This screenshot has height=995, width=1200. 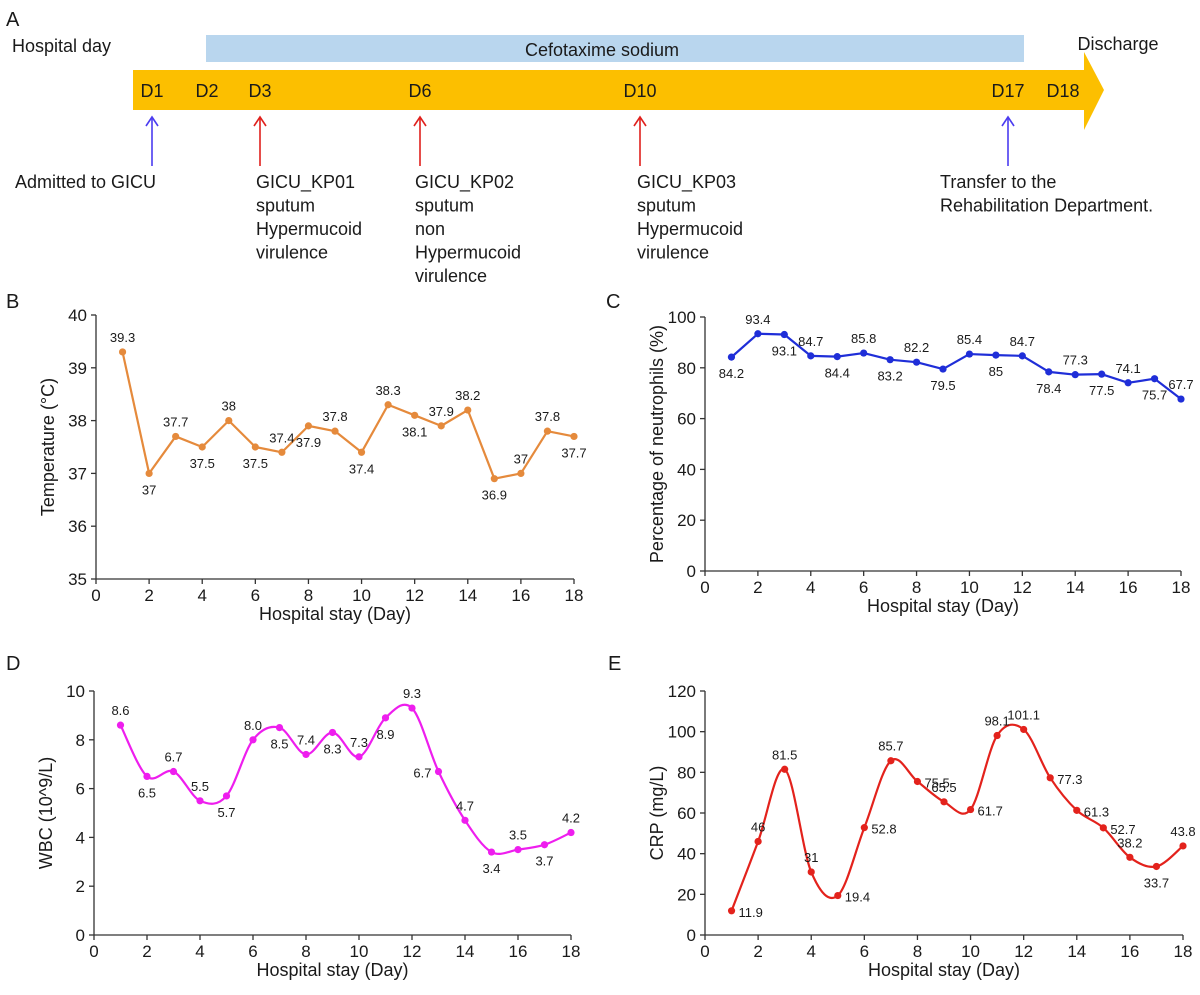 I want to click on data-label: 74.1, so click(x=1127, y=368).